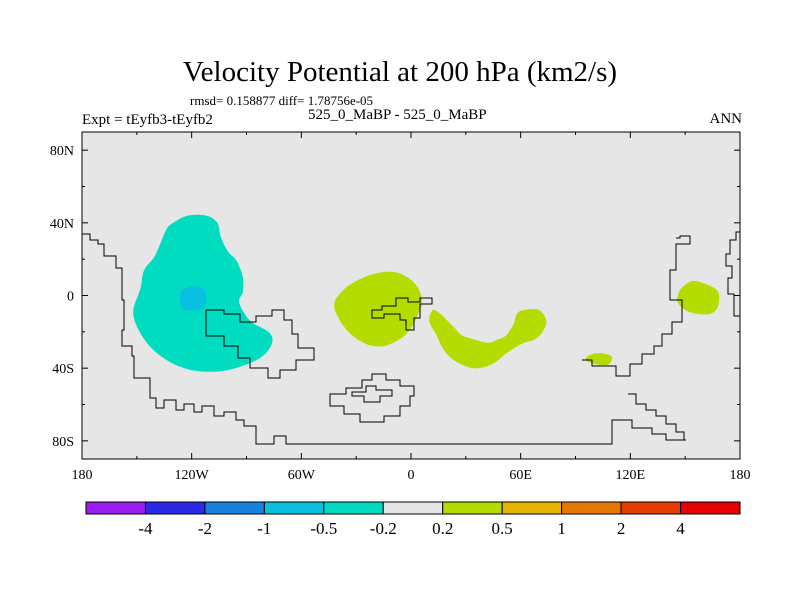 This screenshot has height=600, width=800. I want to click on coastline-australia, so click(636, 306).